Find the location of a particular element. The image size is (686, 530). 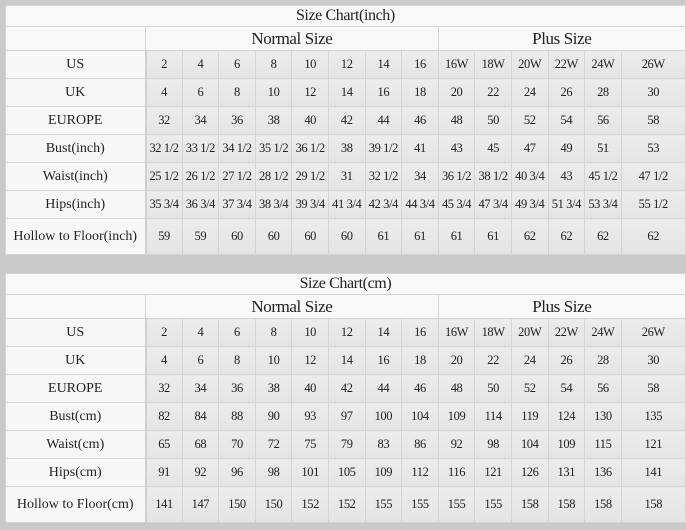

table-cell: 38 1/2 is located at coordinates (493, 176).